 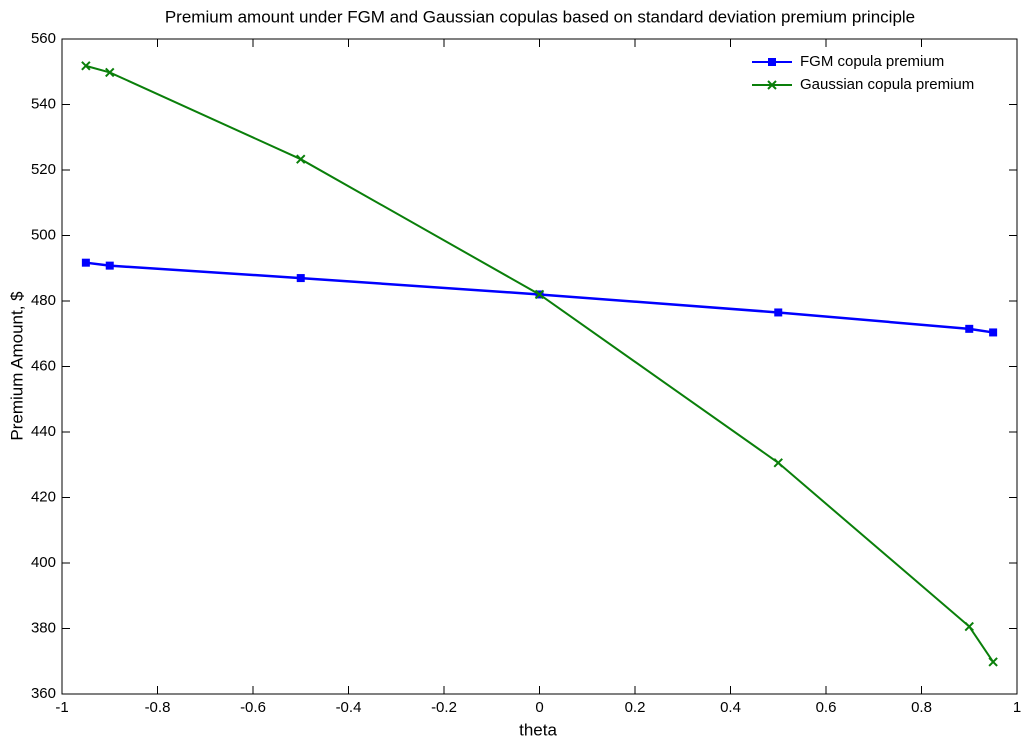 I want to click on y-tick-label: 400, so click(x=43, y=562).